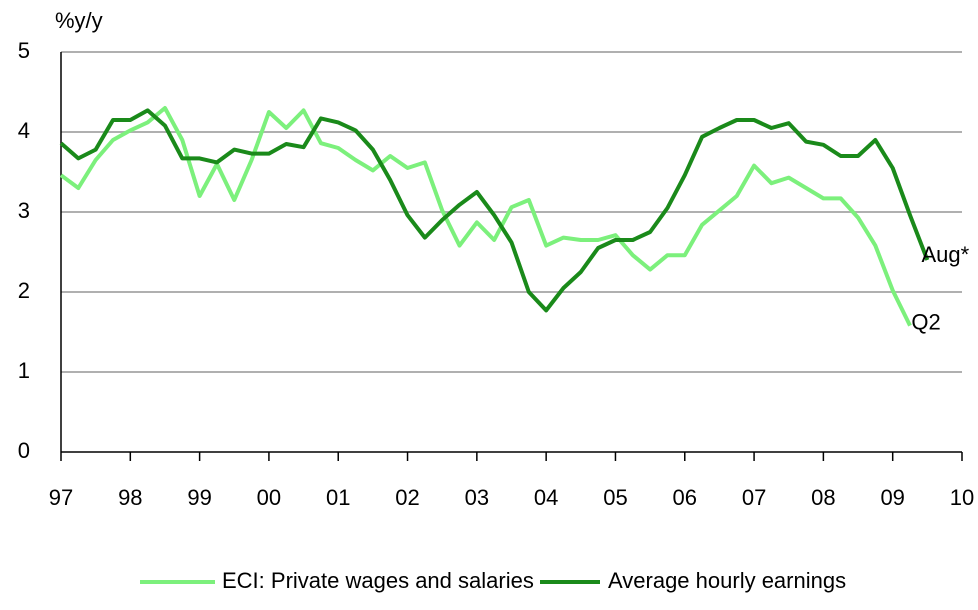 This screenshot has width=978, height=610. Describe the element at coordinates (130, 497) in the screenshot. I see `x-tick-label: 98` at that location.